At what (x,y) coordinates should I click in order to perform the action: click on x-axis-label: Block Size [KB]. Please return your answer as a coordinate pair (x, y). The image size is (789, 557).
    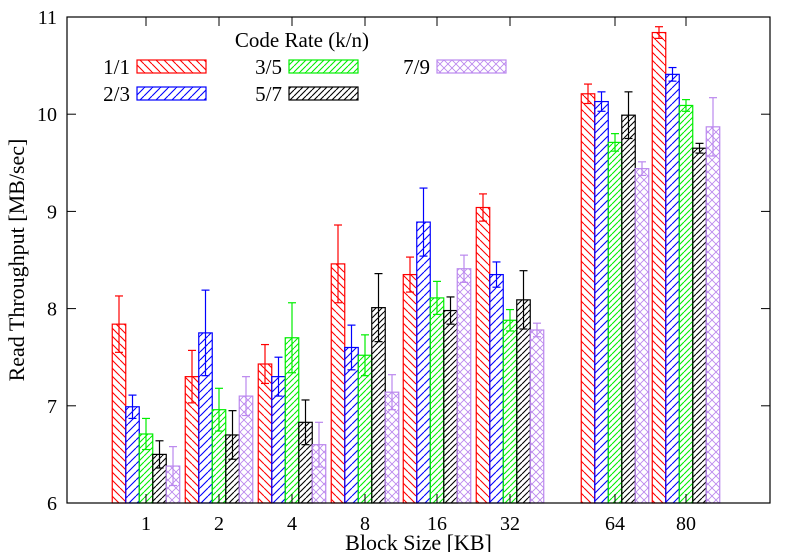
    Looking at the image, I should click on (418, 541).